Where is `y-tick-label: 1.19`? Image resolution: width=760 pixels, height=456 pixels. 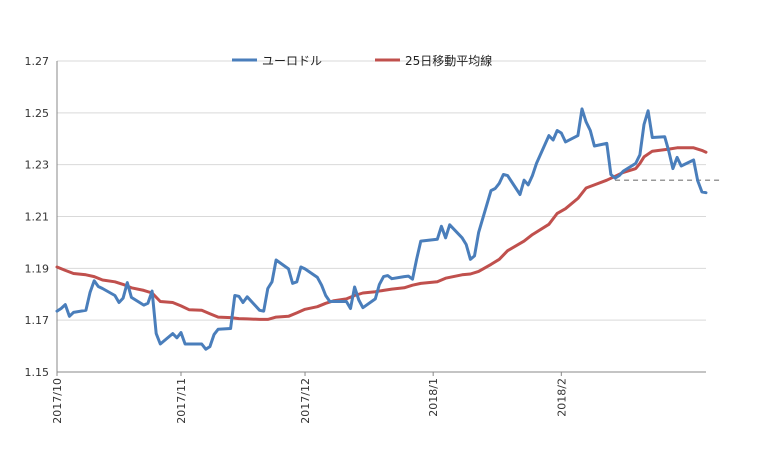 y-tick-label: 1.19 is located at coordinates (37, 268).